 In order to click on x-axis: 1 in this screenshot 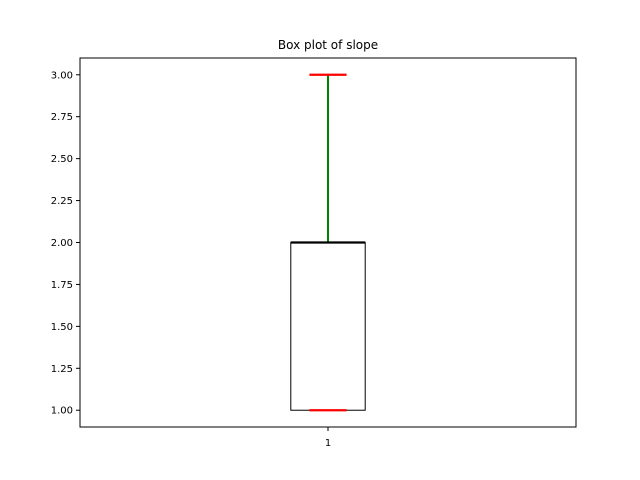, I will do `click(328, 438)`.